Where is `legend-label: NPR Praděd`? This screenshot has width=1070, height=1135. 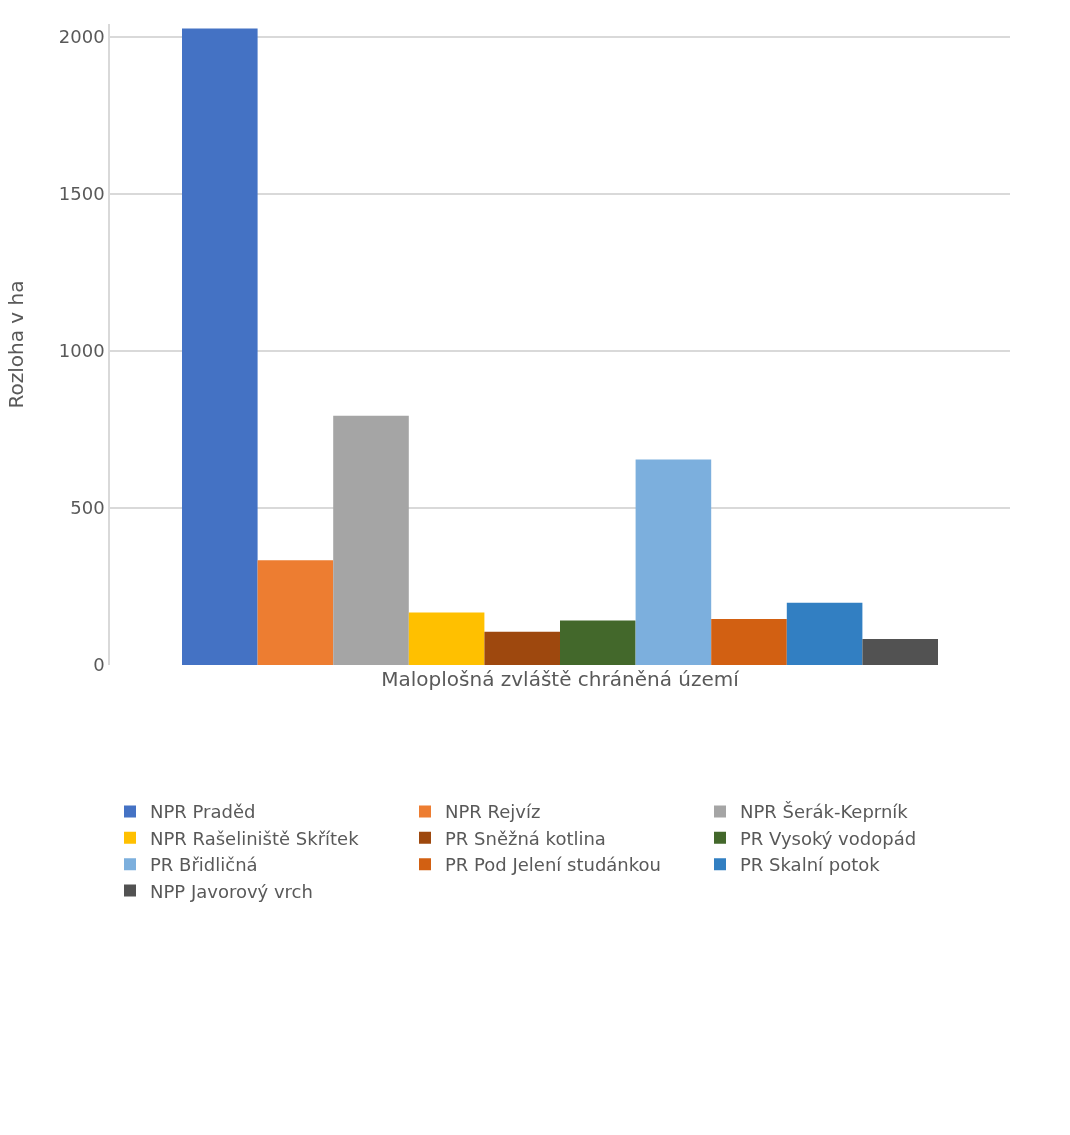
legend-label: NPR Praděd is located at coordinates (203, 812).